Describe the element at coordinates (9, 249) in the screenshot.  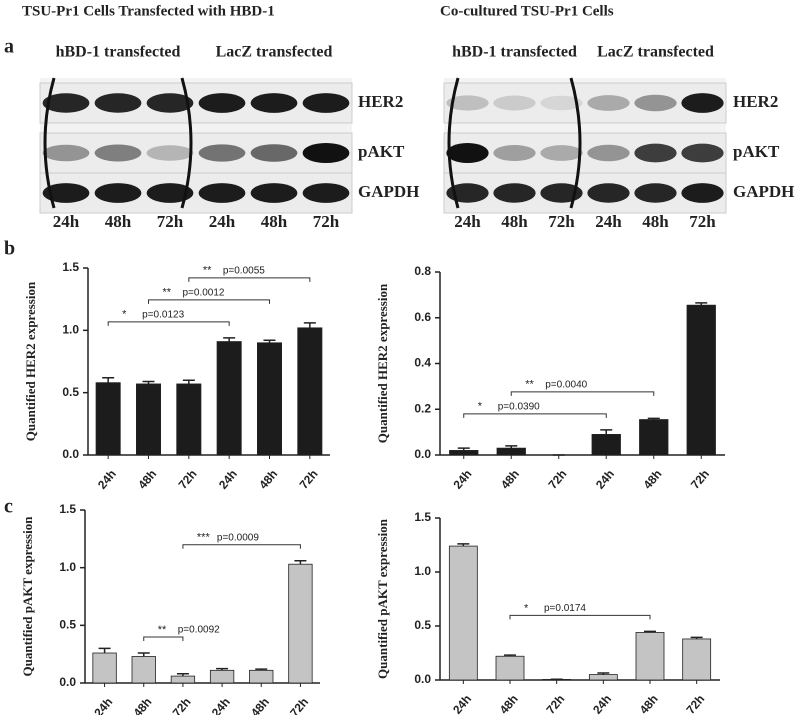
I see `panel-label: b` at that location.